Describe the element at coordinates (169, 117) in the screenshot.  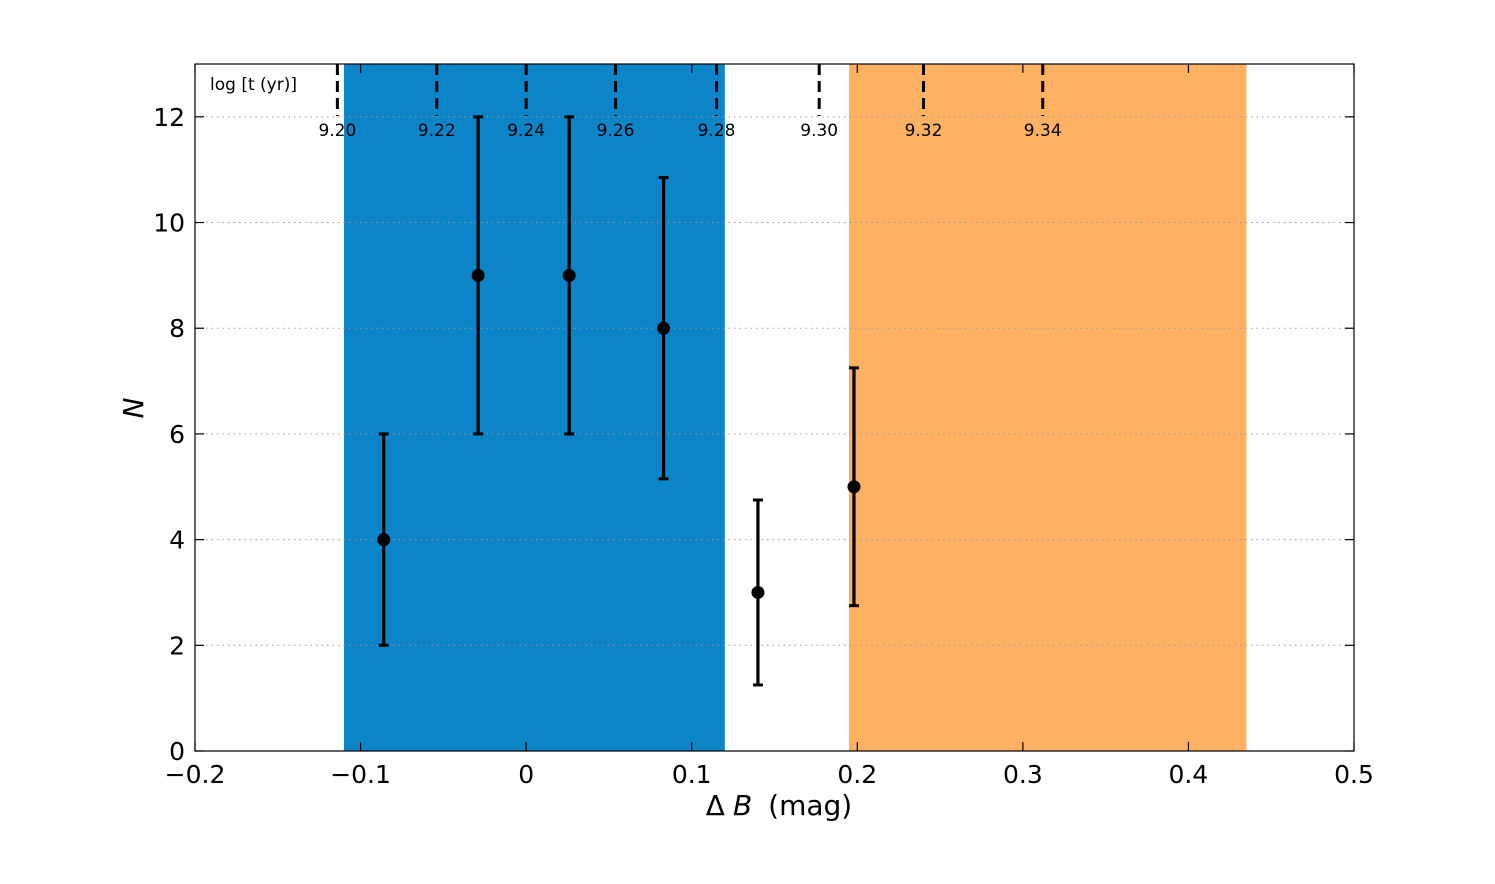
I see `y-tick-label-6: 12` at that location.